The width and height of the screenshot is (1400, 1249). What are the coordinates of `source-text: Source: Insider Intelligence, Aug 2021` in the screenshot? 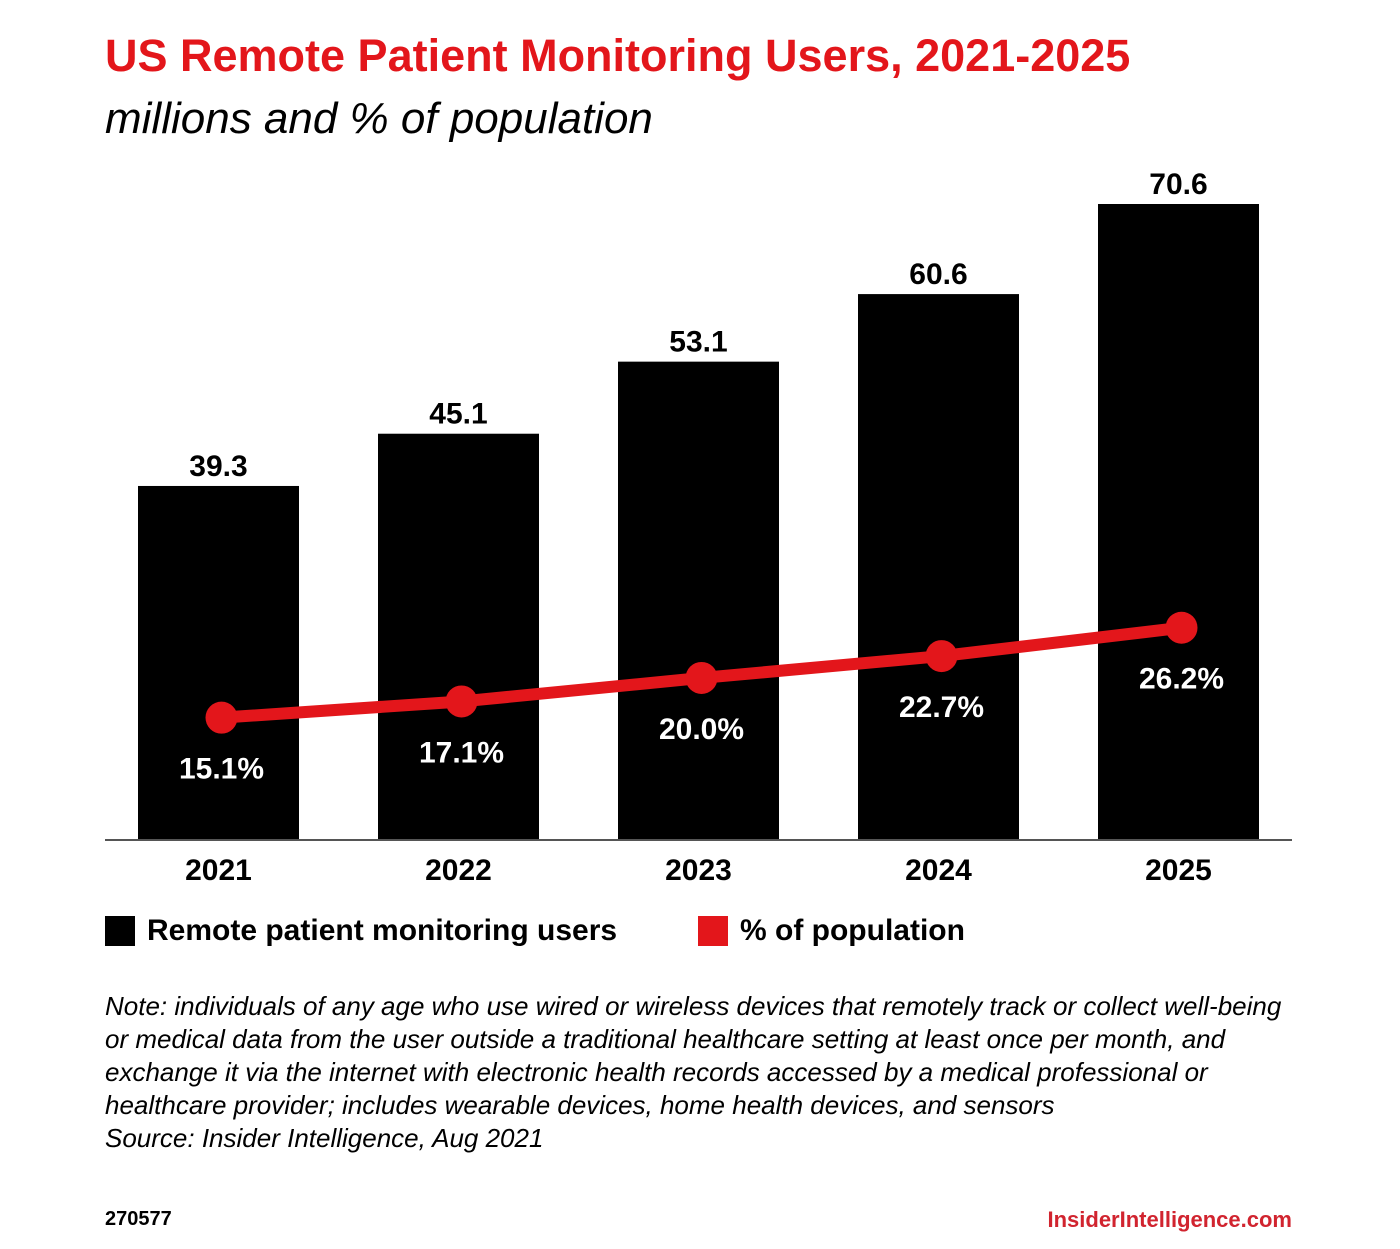 It's located at (324, 1138).